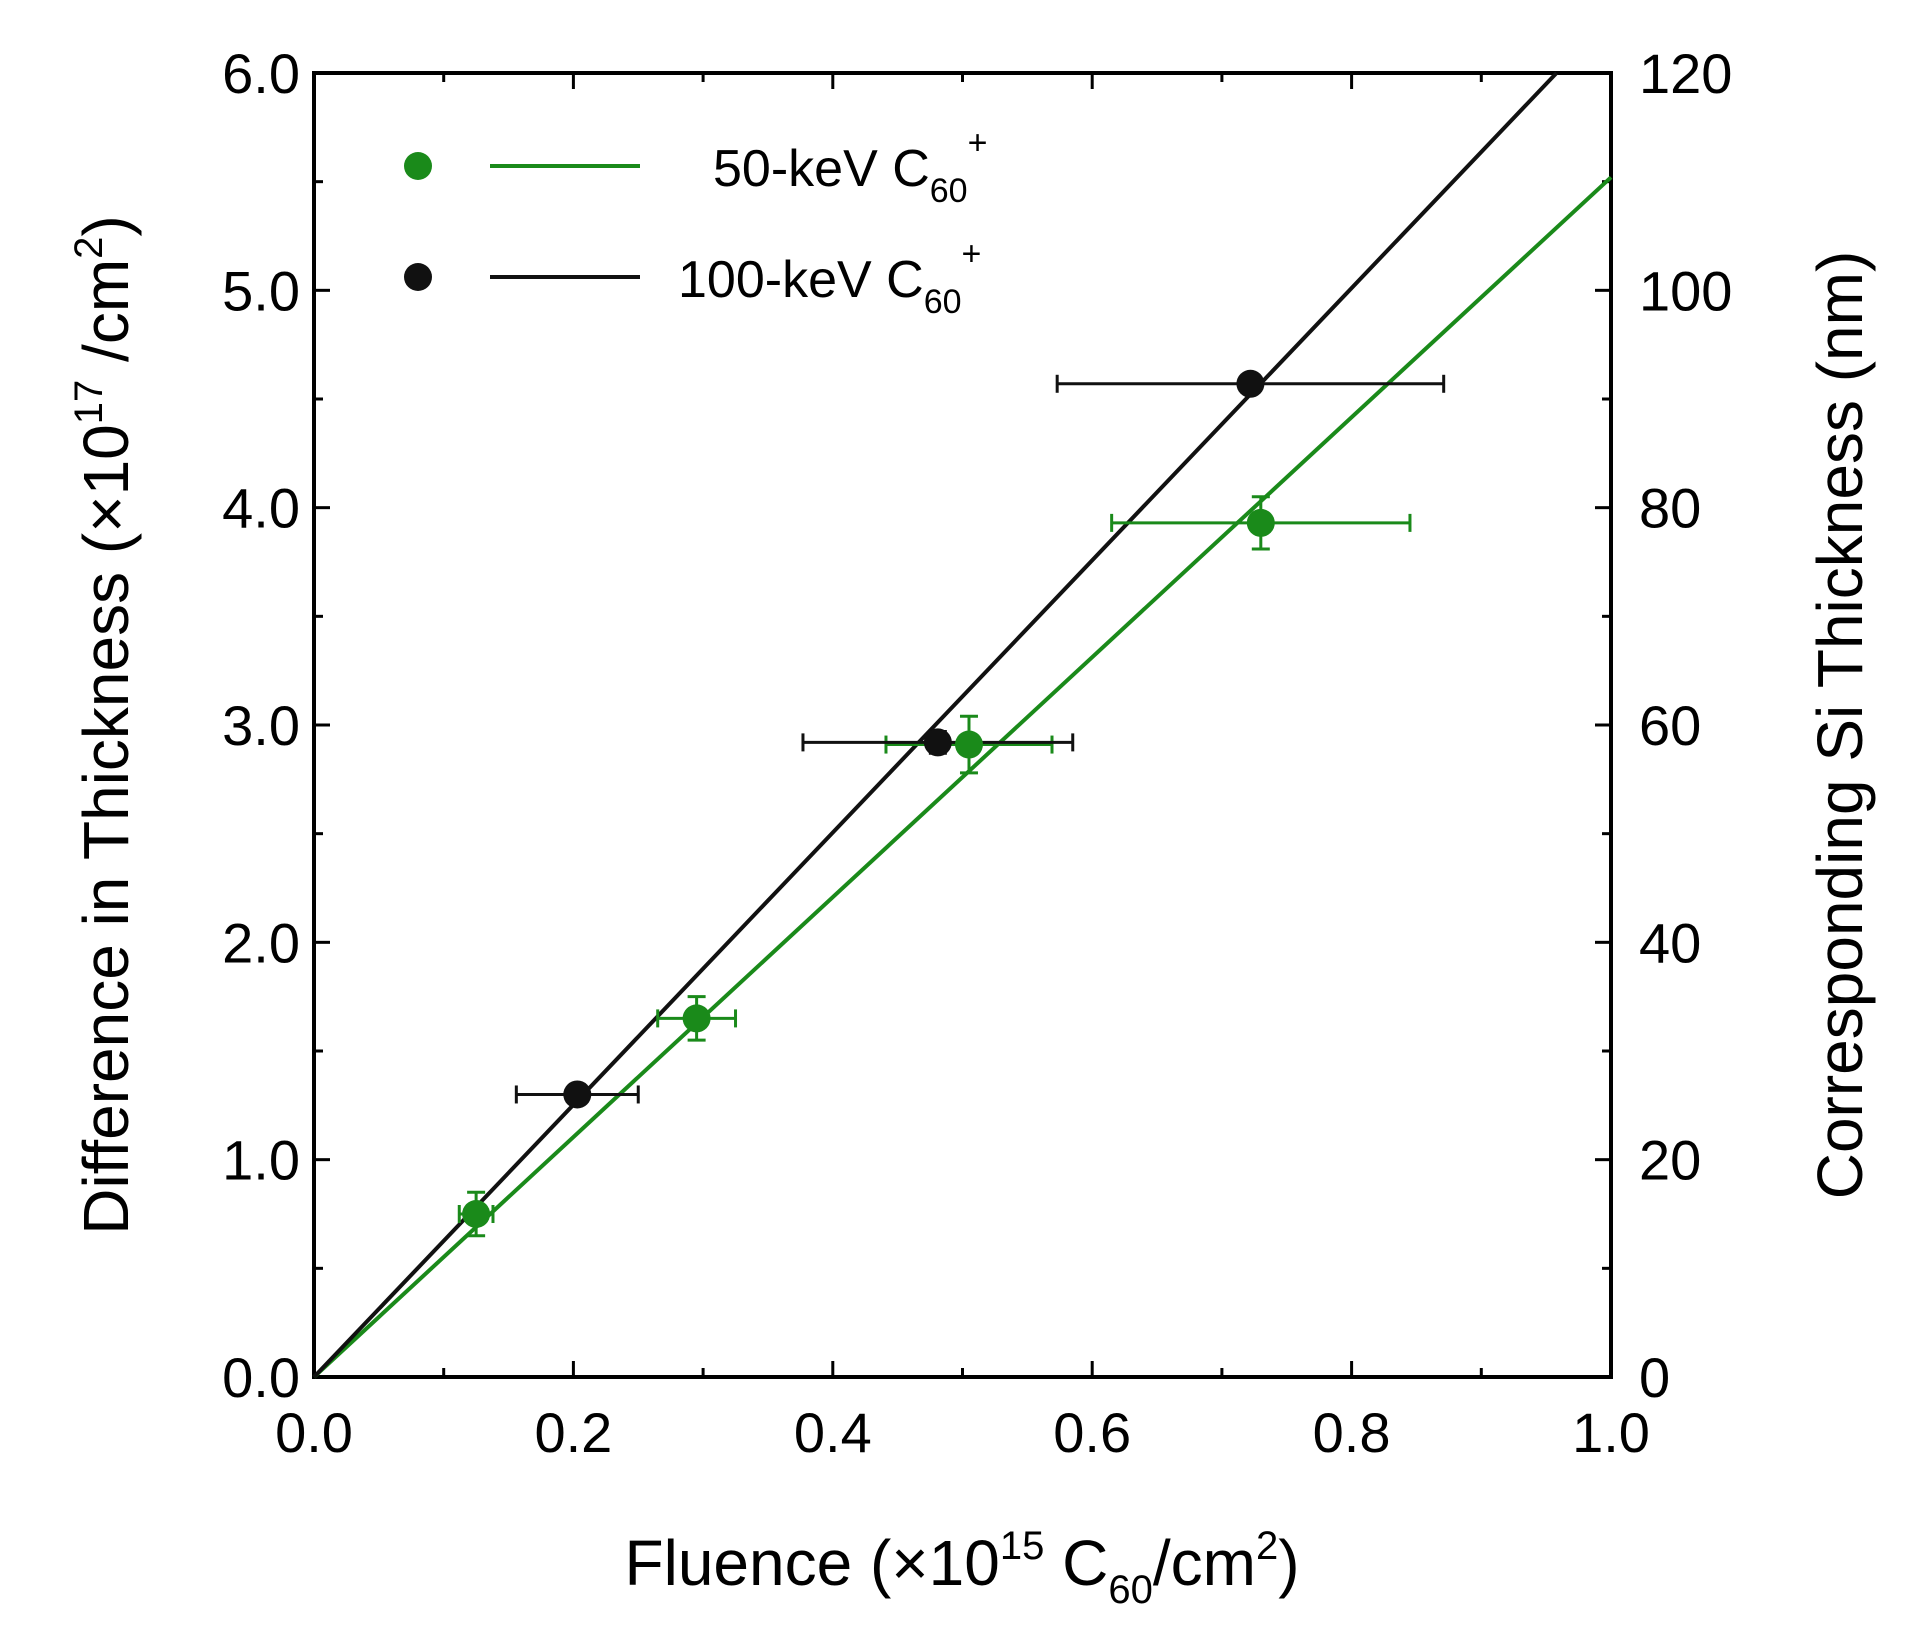 This screenshot has height=1636, width=1915. What do you see at coordinates (1654, 1377) in the screenshot?
I see `y2-tick-label: 0` at bounding box center [1654, 1377].